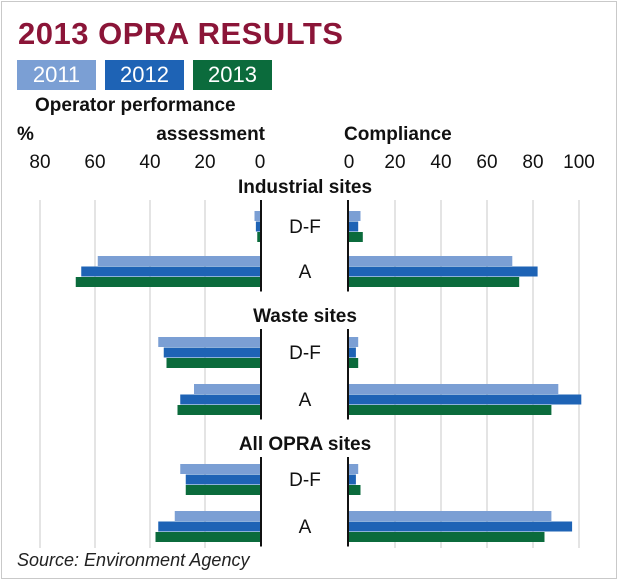 The width and height of the screenshot is (620, 582). Describe the element at coordinates (349, 162) in the screenshot. I see `right-tick-label: 0` at that location.